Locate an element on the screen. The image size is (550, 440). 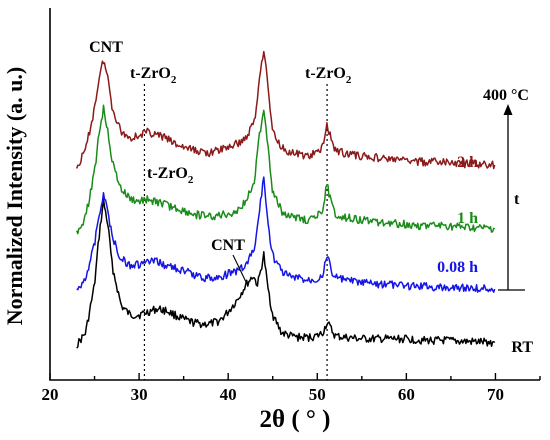
temperature-label: 400 °C is located at coordinates (506, 95).